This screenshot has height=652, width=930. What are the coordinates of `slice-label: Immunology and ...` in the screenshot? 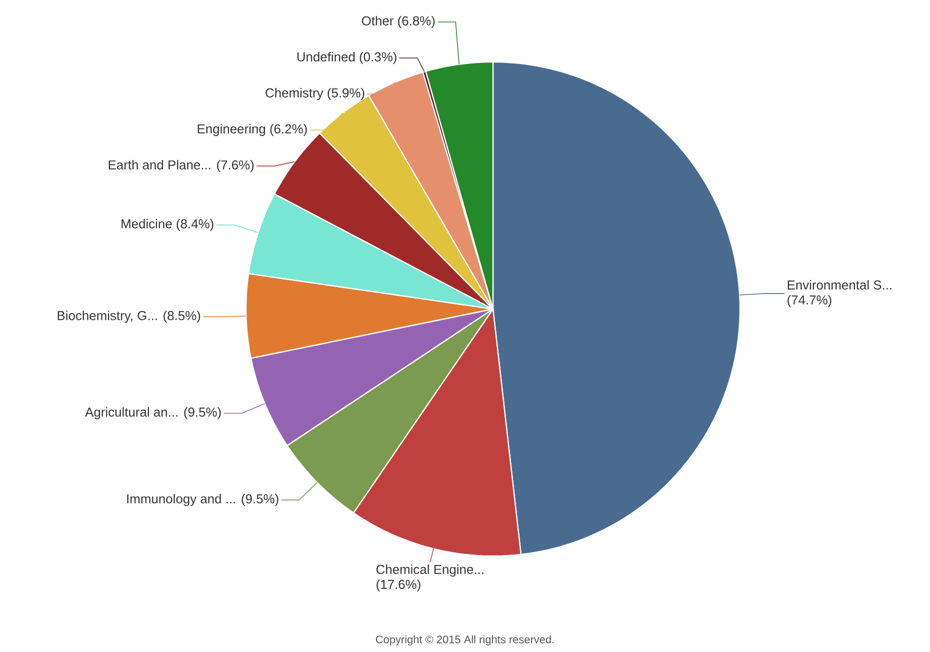 It's located at (181, 500).